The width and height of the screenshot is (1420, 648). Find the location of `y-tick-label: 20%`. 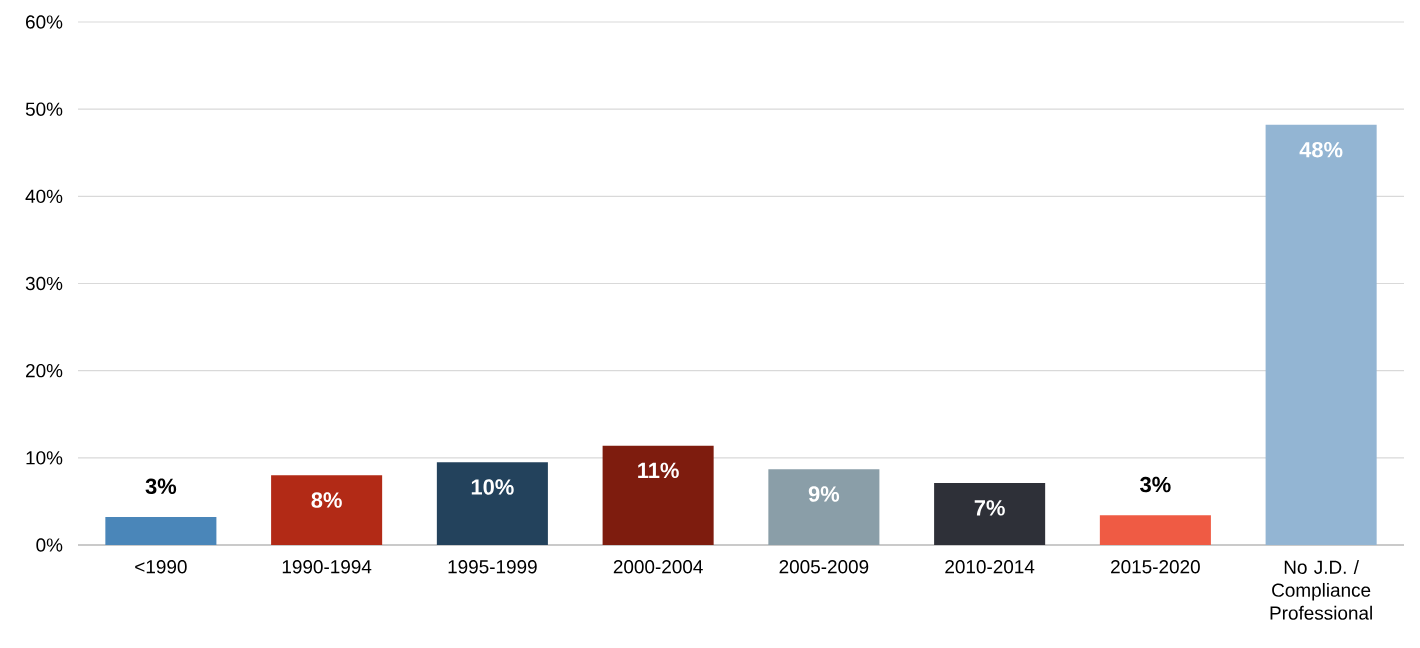

y-tick-label: 20% is located at coordinates (44, 370).